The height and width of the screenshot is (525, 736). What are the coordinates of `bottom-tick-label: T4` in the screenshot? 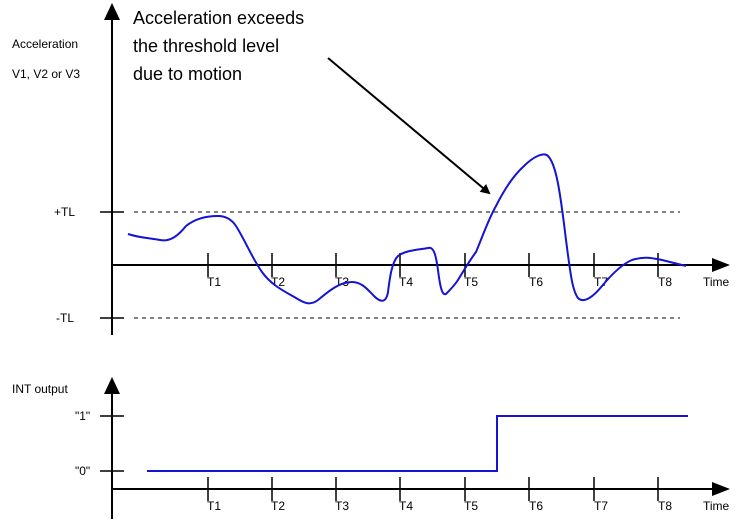 It's located at (406, 506).